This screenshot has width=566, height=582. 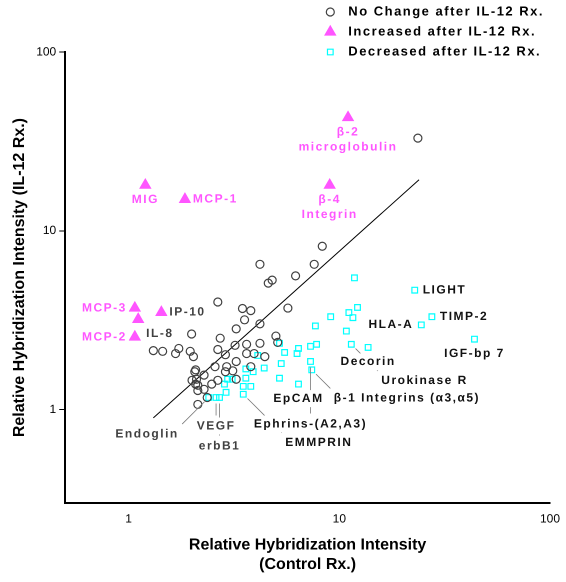 I want to click on annotation: Urokinase R, so click(x=424, y=380).